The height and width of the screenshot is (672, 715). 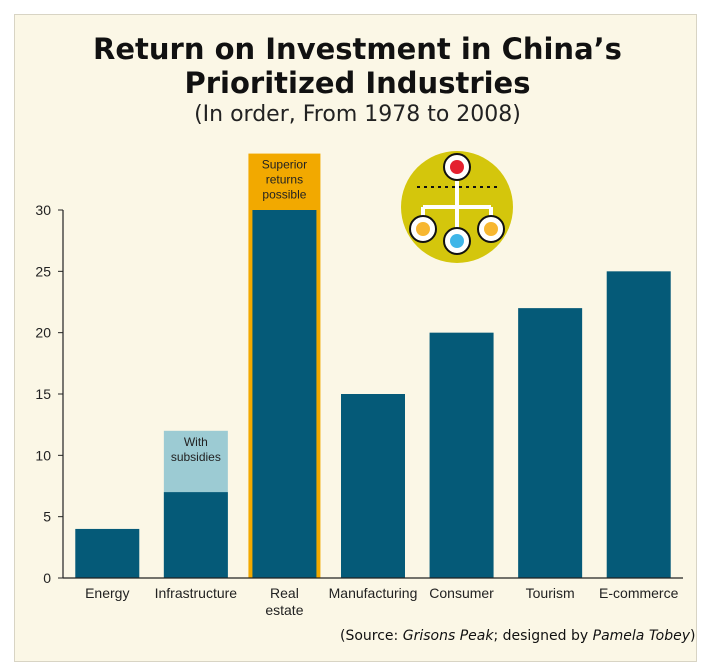 I want to click on icon-node-top, so click(x=457, y=167).